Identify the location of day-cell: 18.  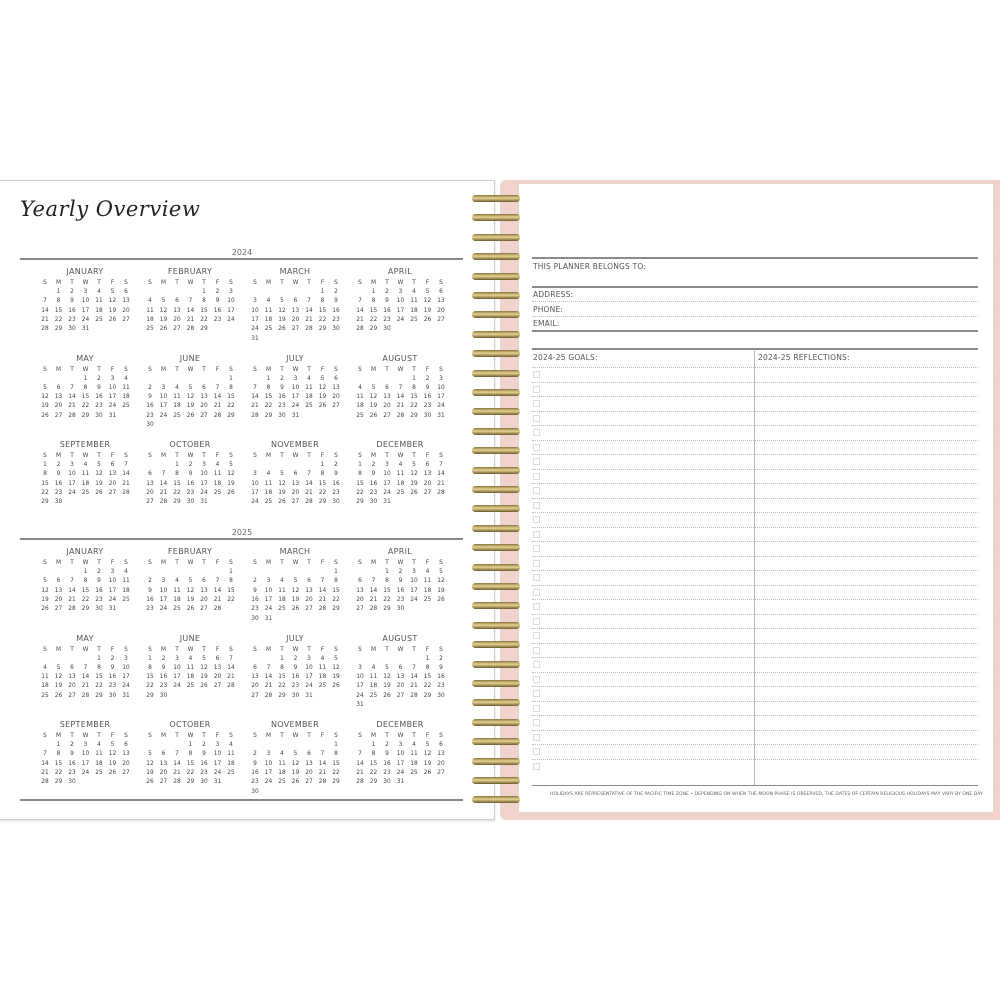
(126, 589).